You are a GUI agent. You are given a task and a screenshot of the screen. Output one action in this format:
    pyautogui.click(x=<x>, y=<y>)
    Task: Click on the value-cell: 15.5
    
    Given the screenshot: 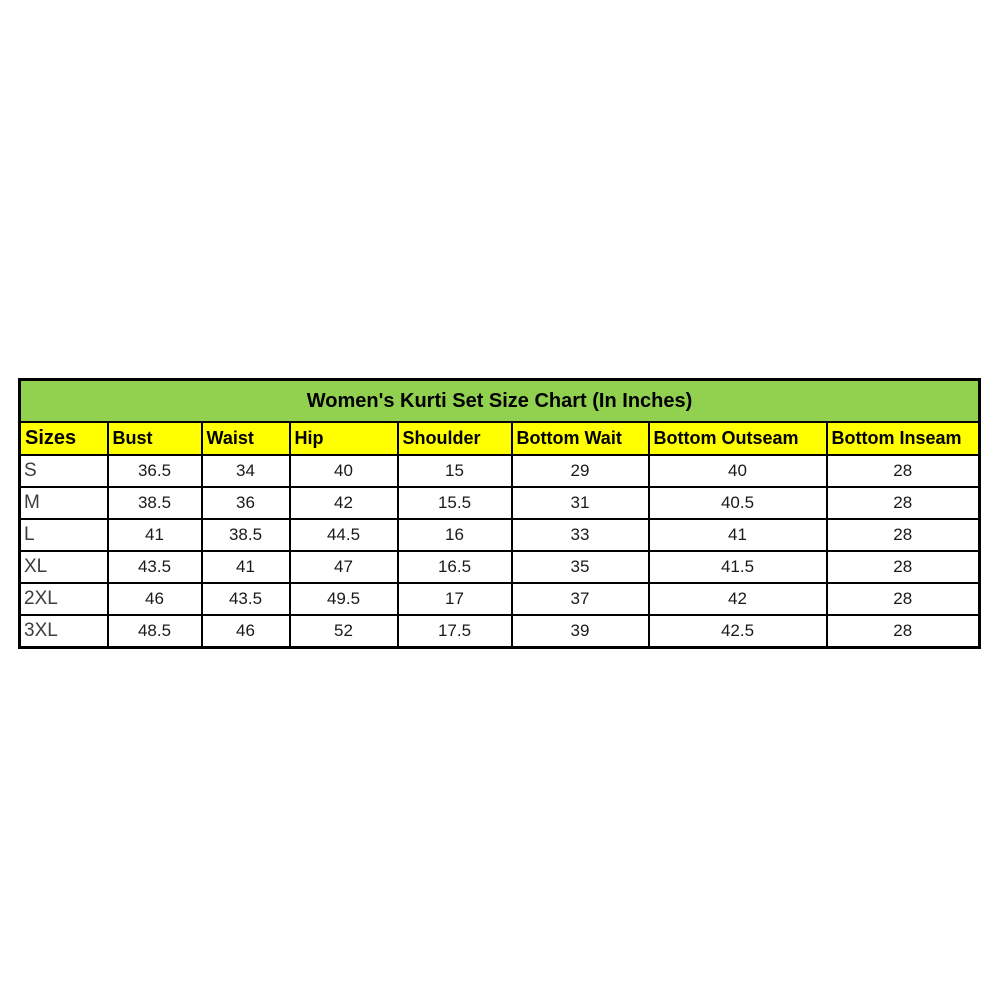 What is the action you would take?
    pyautogui.click(x=454, y=503)
    